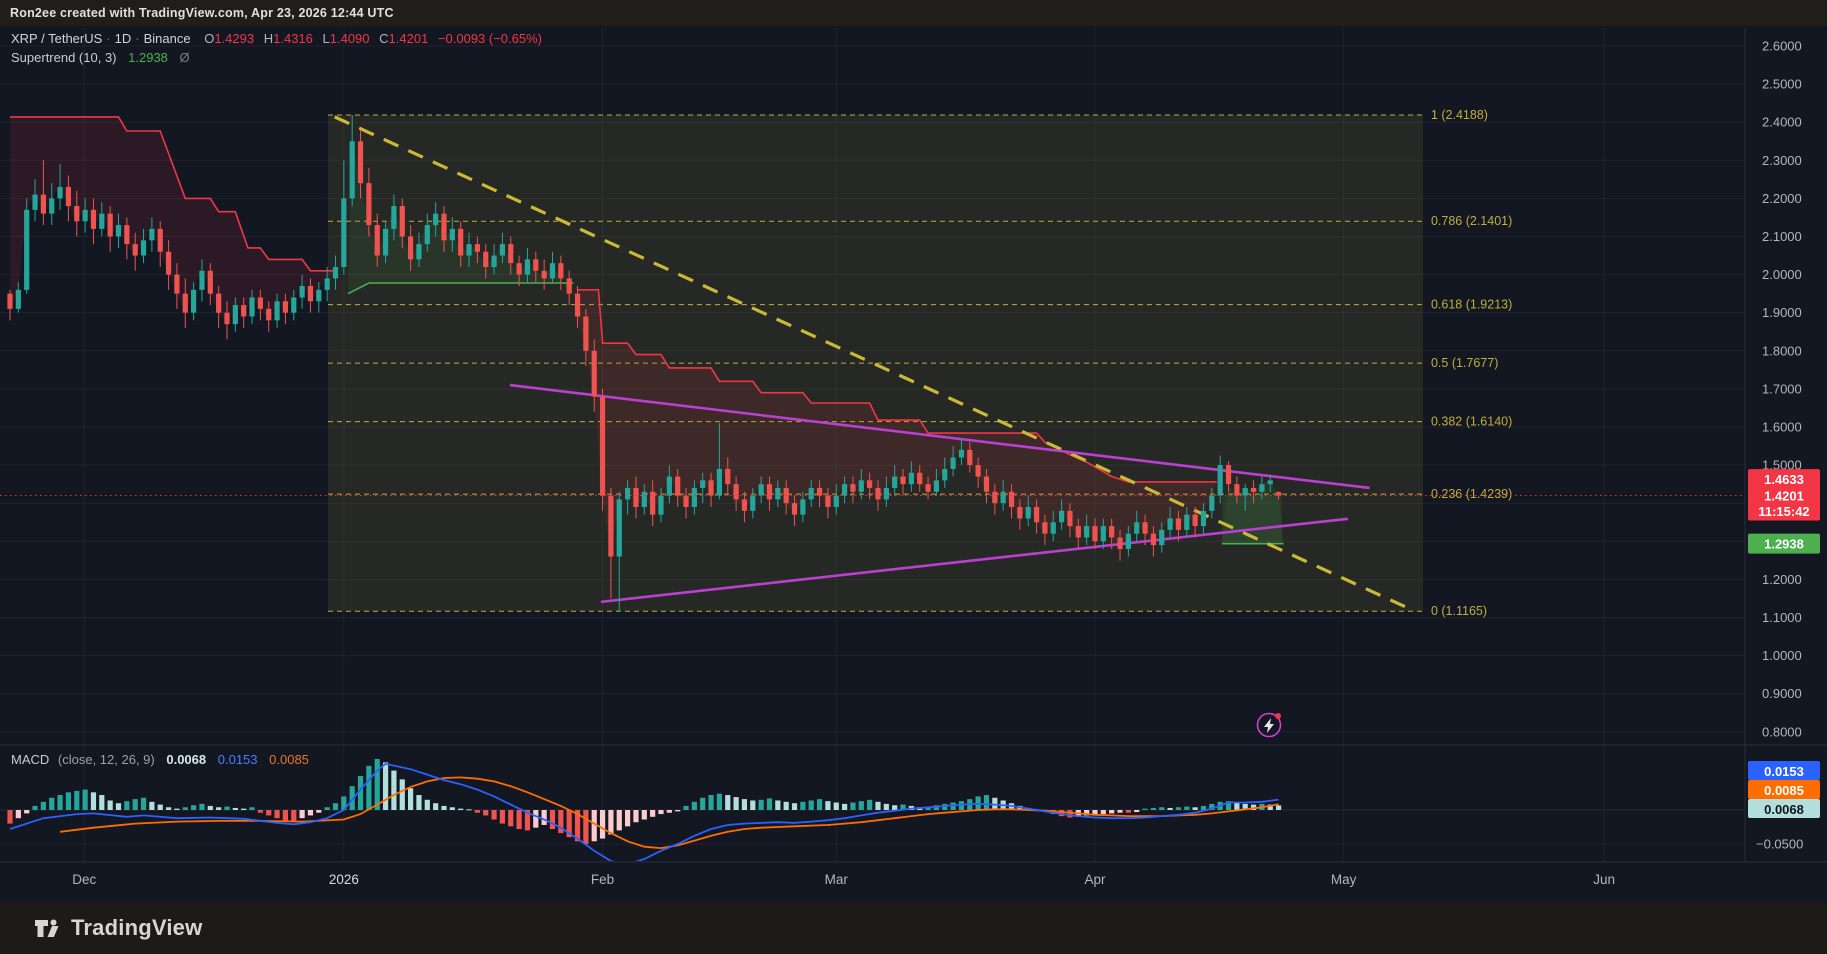 This screenshot has width=1827, height=954. Describe the element at coordinates (843, 879) in the screenshot. I see `time-axis: Dec 2026 Feb Mar Apr May Jun` at that location.